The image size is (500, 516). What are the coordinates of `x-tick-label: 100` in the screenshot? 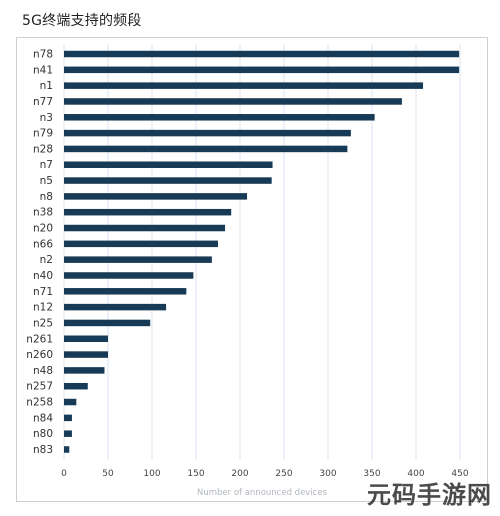 It's located at (151, 474).